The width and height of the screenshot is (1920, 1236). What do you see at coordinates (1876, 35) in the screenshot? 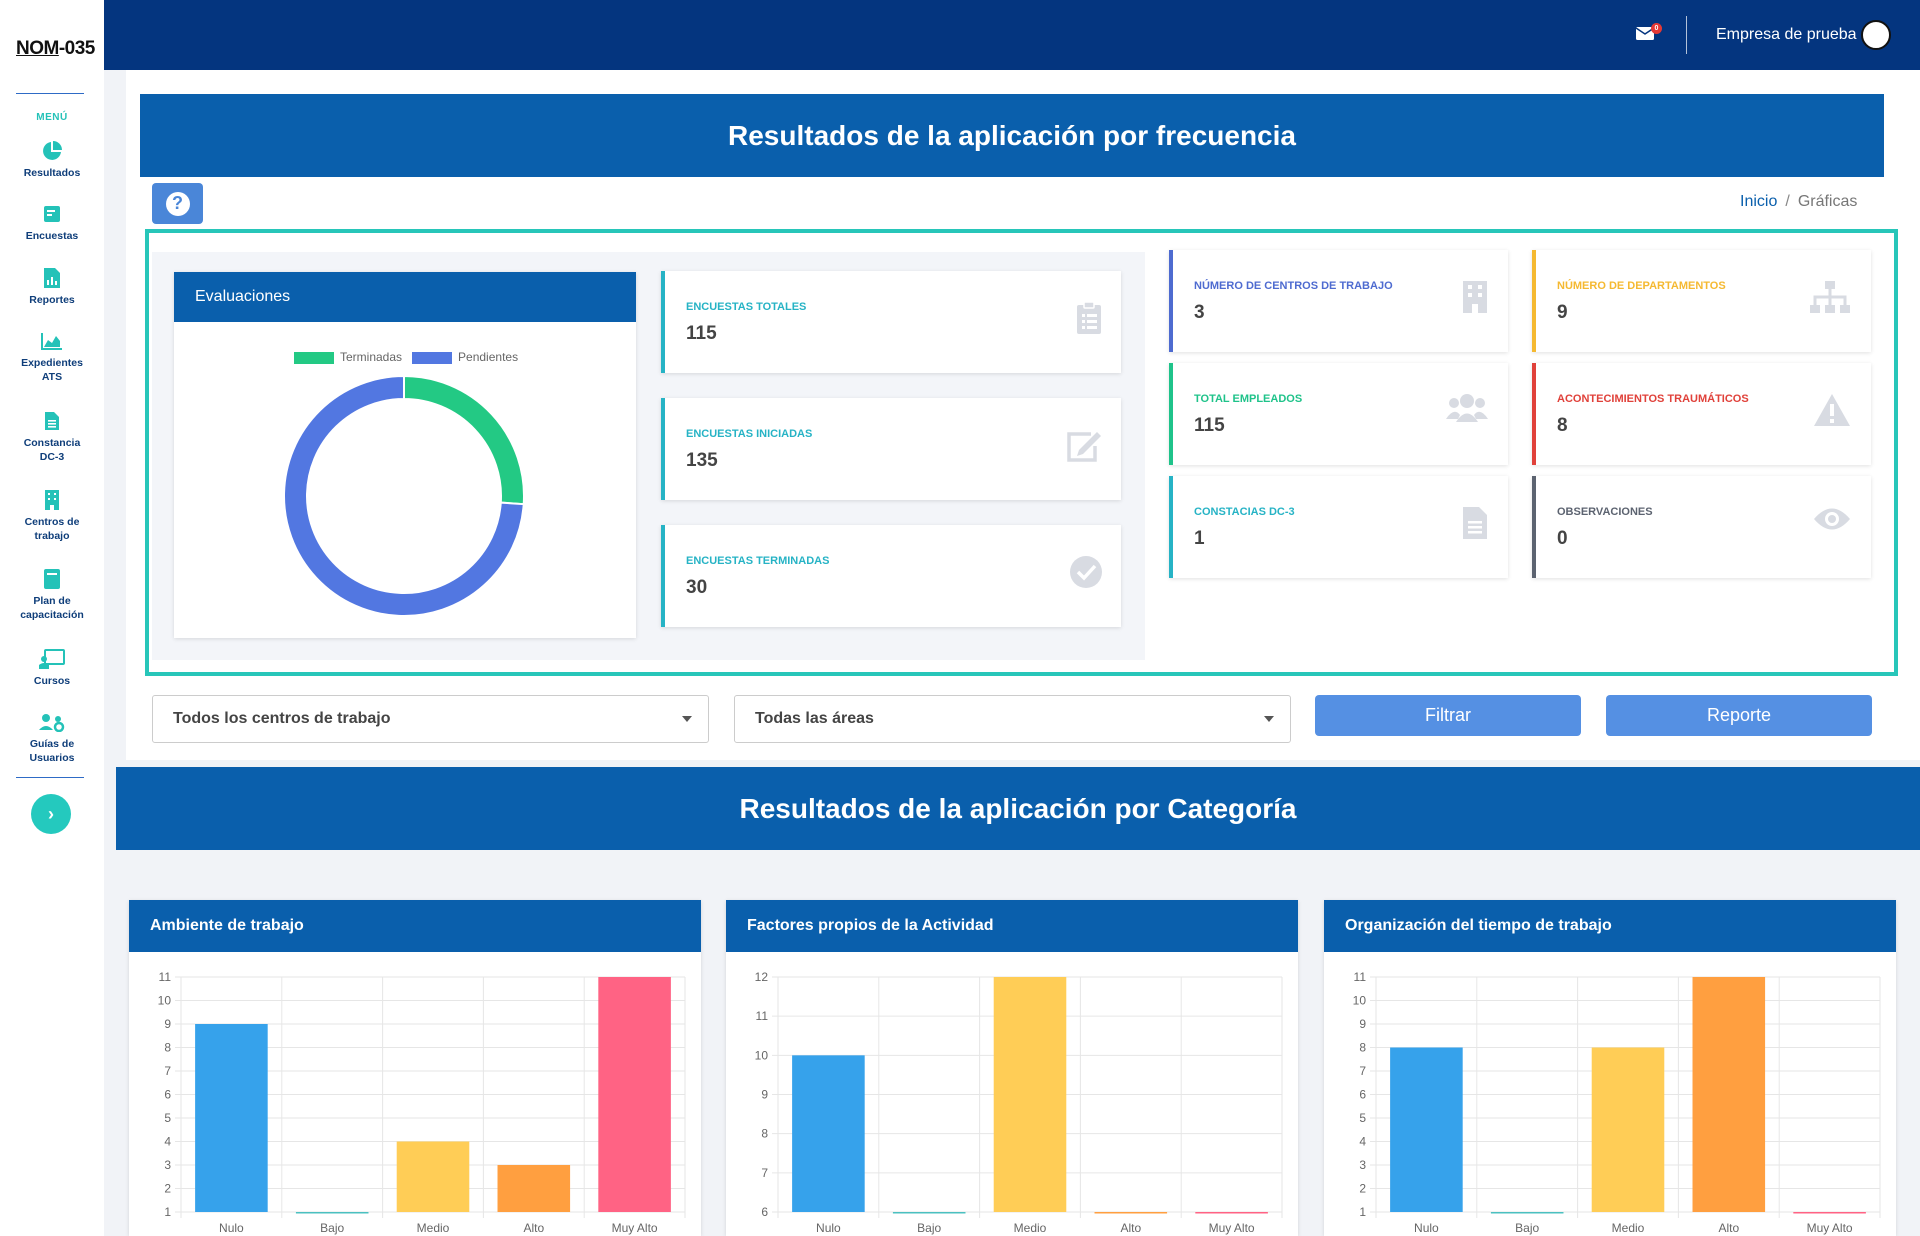
I see `company-logo` at bounding box center [1876, 35].